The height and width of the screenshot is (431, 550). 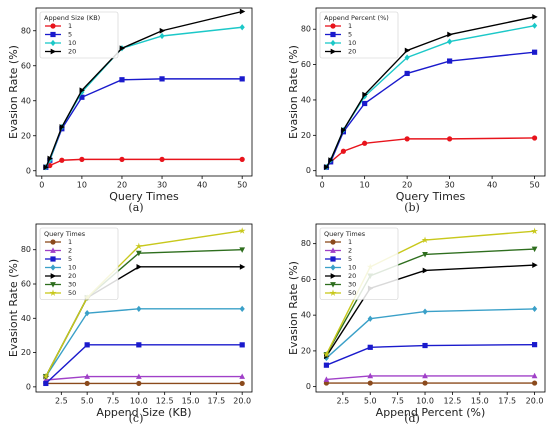 I want to click on x-axis-label: Query Times, so click(x=144, y=196).